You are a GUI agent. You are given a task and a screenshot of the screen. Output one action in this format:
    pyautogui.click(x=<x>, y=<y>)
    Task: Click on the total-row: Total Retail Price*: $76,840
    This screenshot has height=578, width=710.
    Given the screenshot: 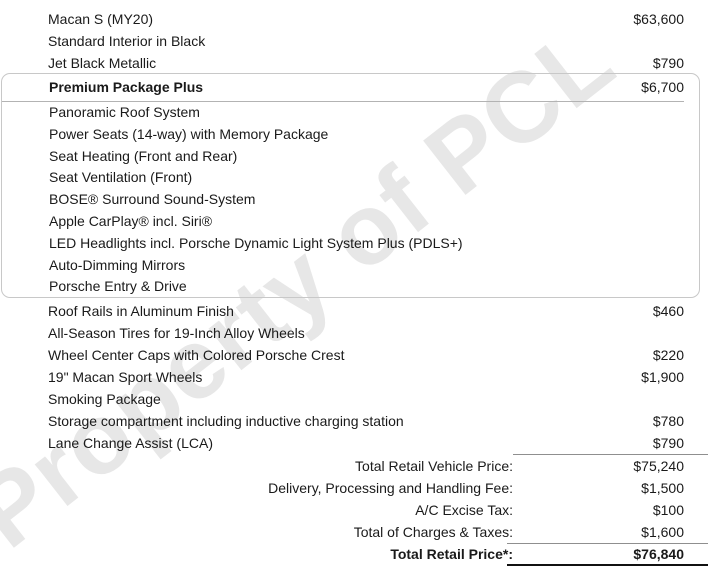 What is the action you would take?
    pyautogui.click(x=355, y=554)
    